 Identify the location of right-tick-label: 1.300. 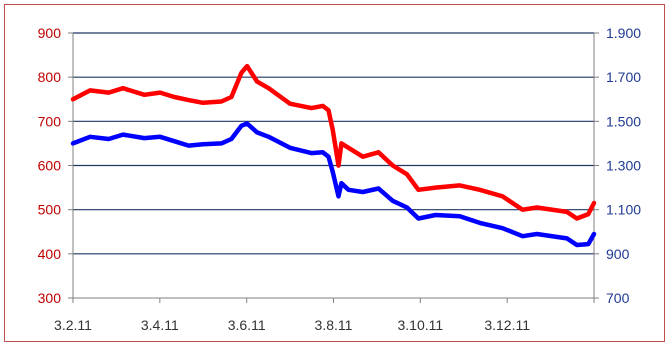
(623, 166).